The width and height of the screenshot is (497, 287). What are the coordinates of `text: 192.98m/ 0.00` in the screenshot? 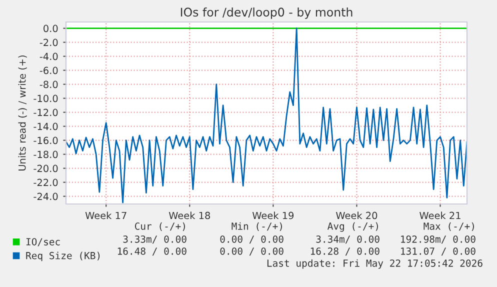 It's located at (438, 239).